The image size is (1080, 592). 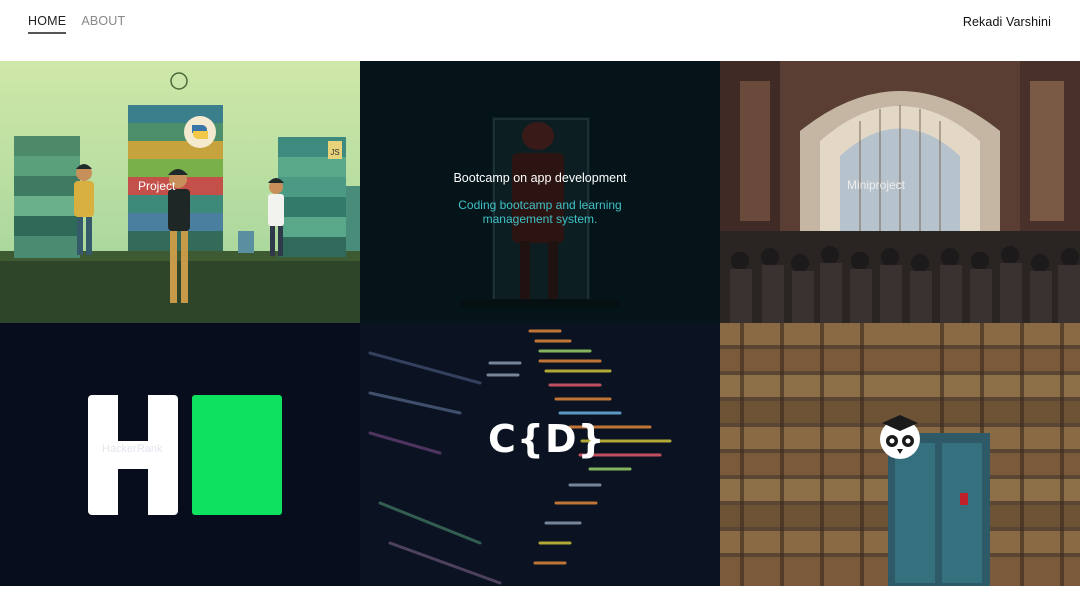 What do you see at coordinates (132, 449) in the screenshot?
I see `hackerrank-tile-label: HackerRank` at bounding box center [132, 449].